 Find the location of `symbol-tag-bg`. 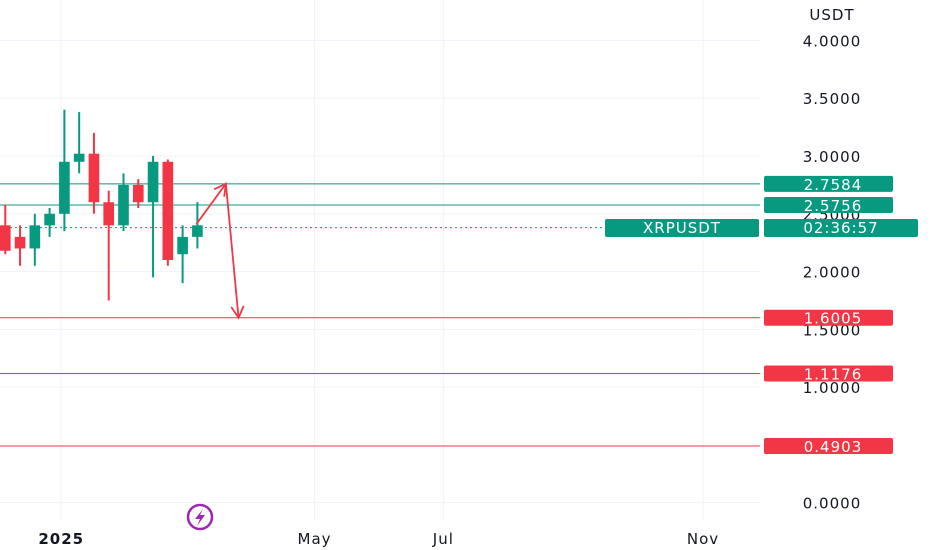

symbol-tag-bg is located at coordinates (682, 228).